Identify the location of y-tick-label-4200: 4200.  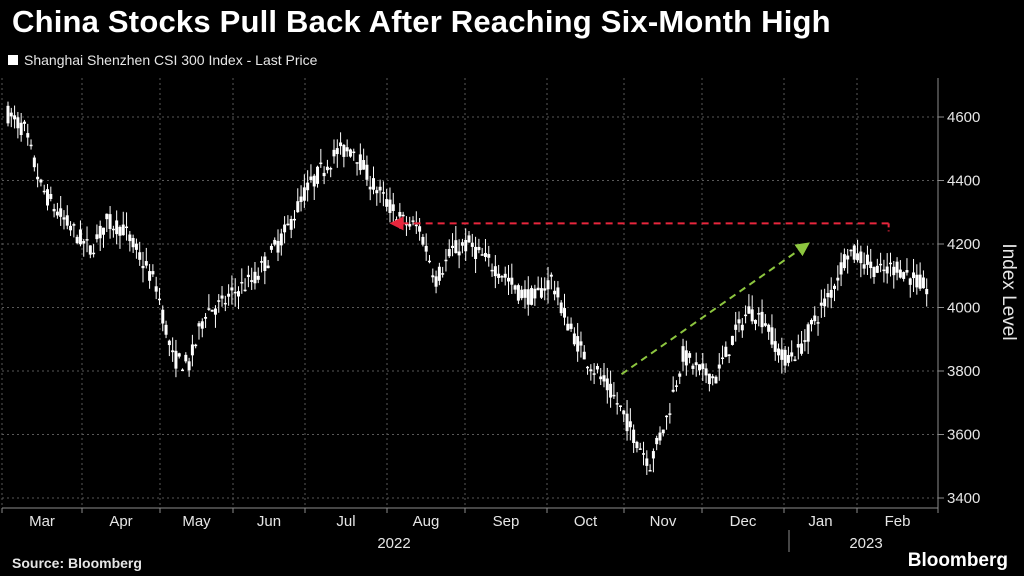
(963, 244).